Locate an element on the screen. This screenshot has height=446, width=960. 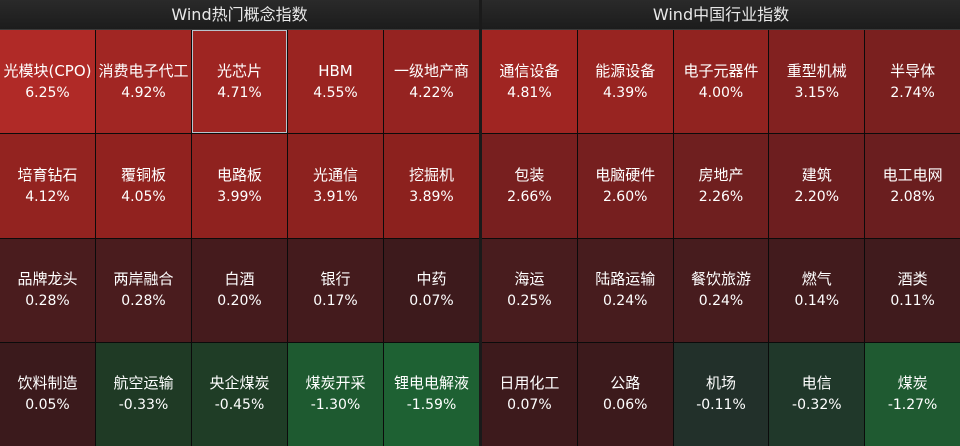
heatmap-tile: 饮料制造 0.05% is located at coordinates (47, 394).